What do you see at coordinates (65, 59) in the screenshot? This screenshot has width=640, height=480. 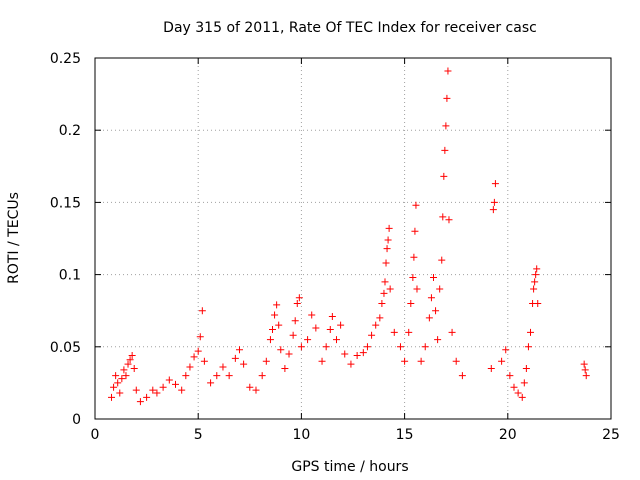 I see `y-tick-label: 0.25` at bounding box center [65, 59].